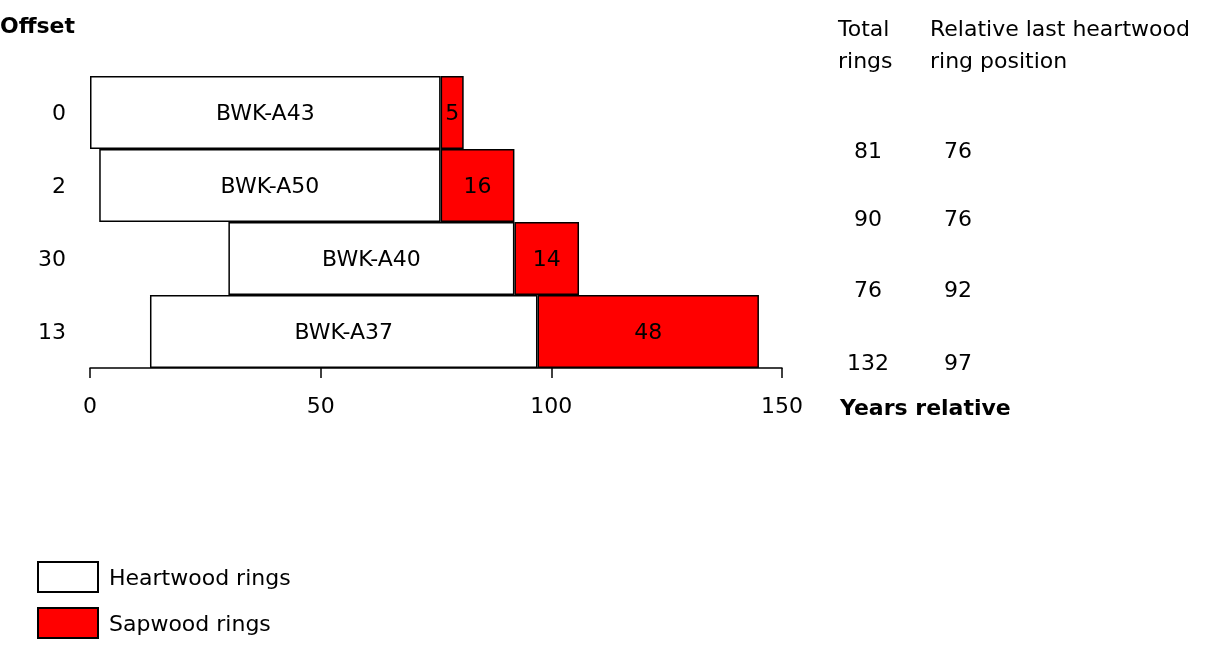  Describe the element at coordinates (958, 289) in the screenshot. I see `text: 92` at that location.